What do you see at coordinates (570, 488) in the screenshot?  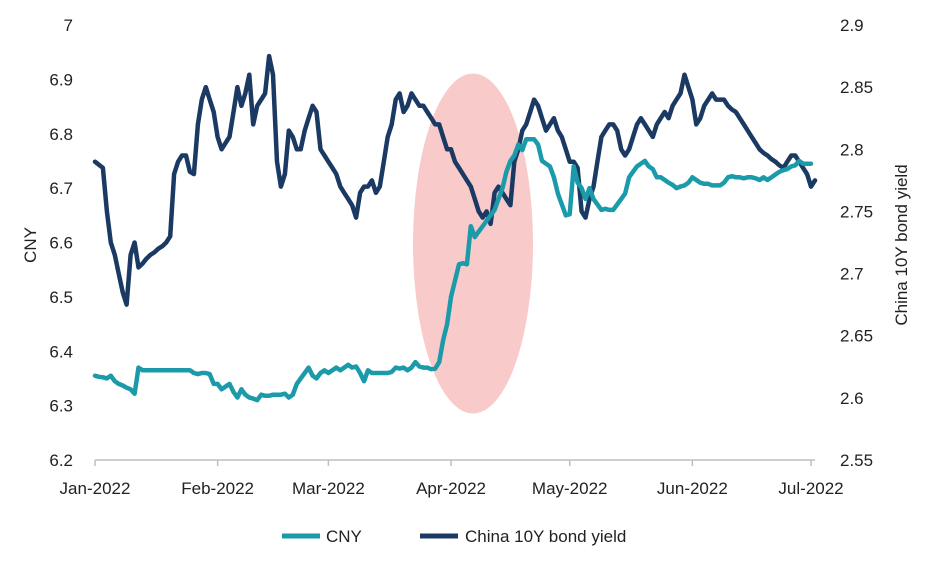 I see `x-tick-label: May-2022` at bounding box center [570, 488].